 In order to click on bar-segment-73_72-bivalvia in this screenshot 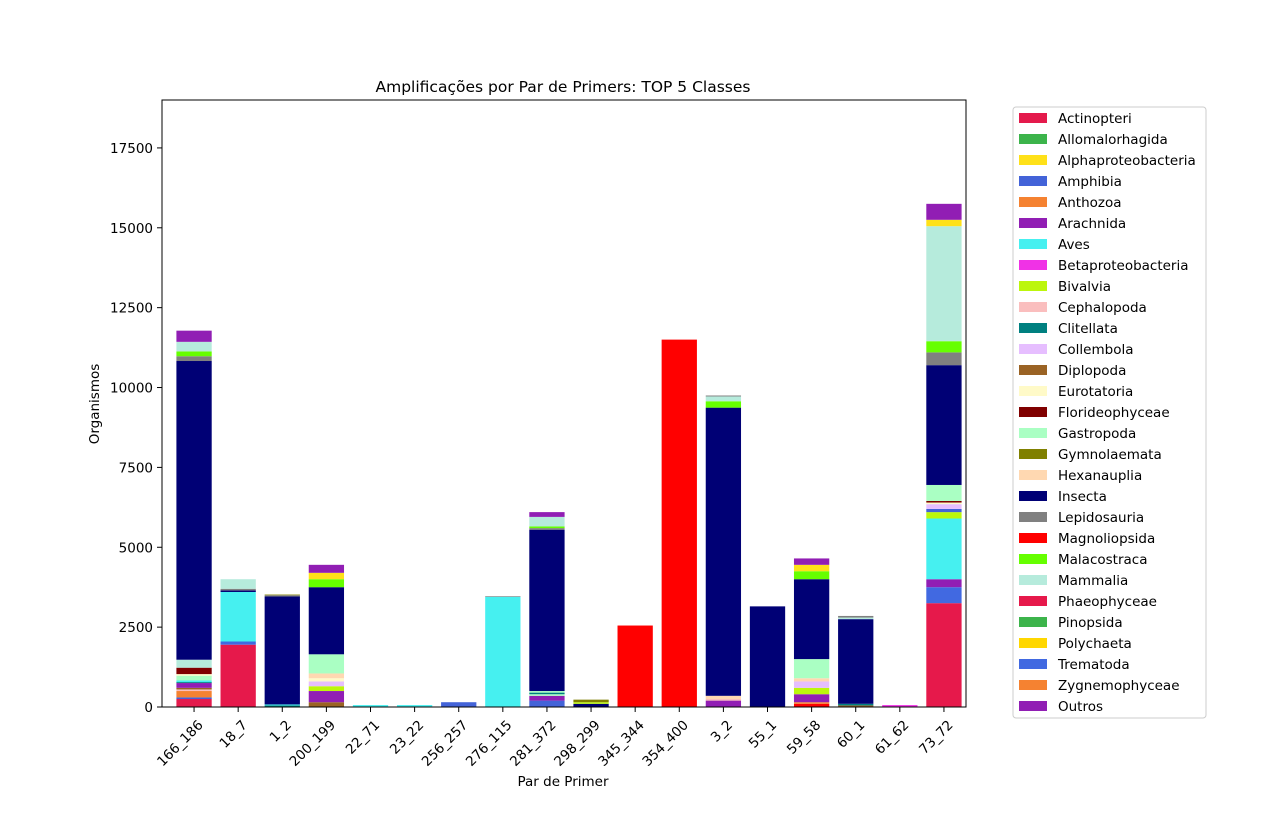, I will do `click(944, 515)`.